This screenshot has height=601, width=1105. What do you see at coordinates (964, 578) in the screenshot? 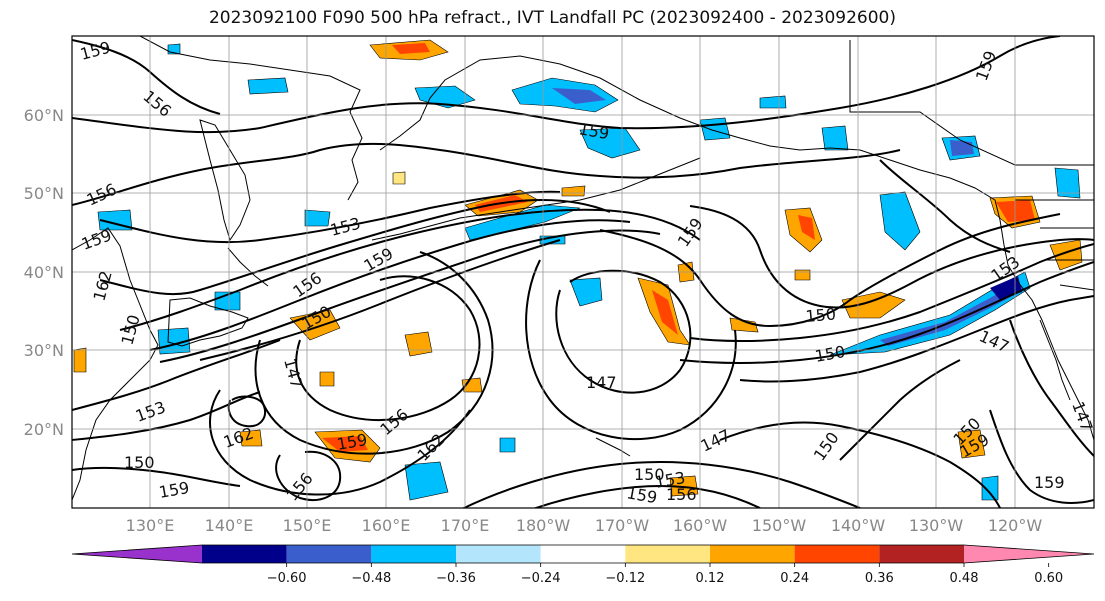
I see `colorbar-tick-label: 0.48` at bounding box center [964, 578].